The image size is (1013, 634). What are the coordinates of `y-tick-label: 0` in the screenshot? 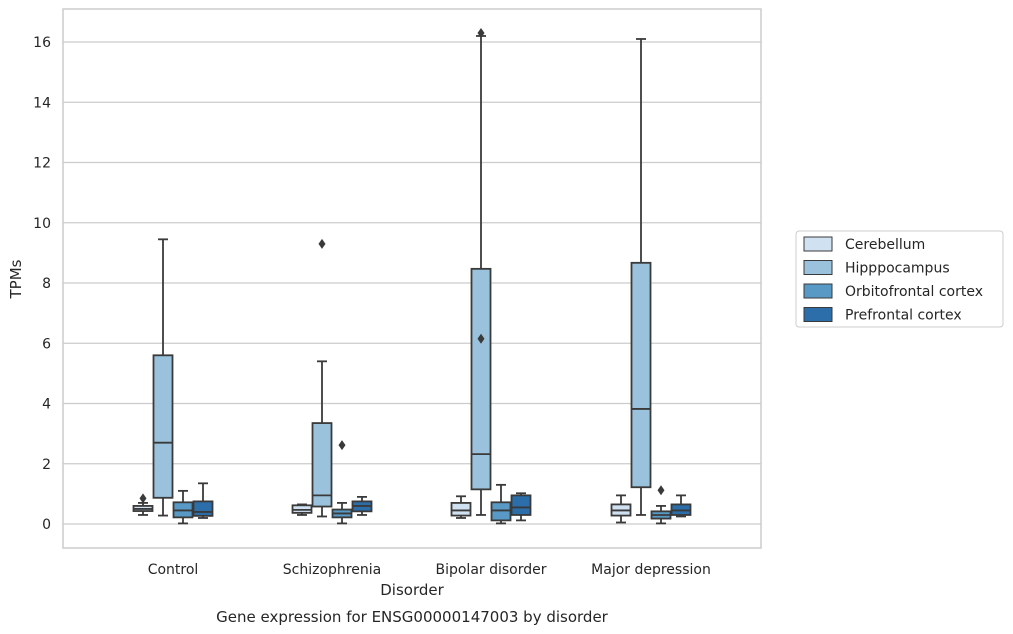 It's located at (46, 525).